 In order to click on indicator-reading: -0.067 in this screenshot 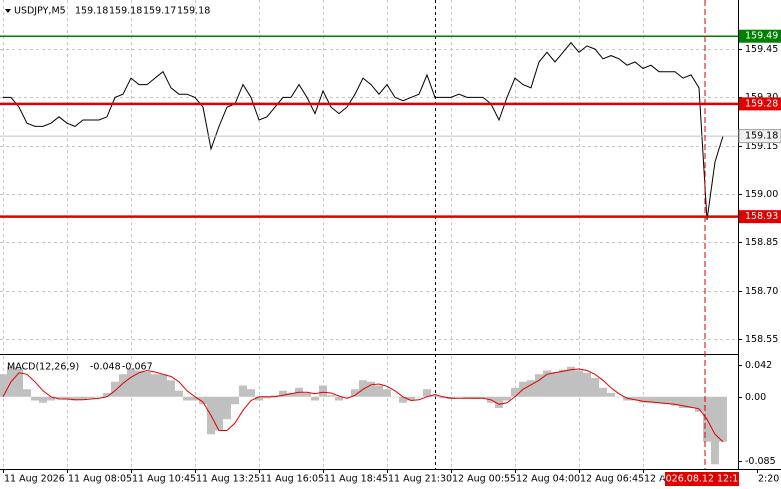, I will do `click(137, 367)`.